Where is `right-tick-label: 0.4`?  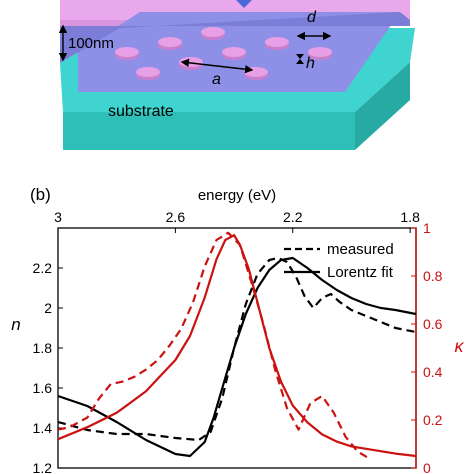 right-tick-label: 0.4 is located at coordinates (433, 372).